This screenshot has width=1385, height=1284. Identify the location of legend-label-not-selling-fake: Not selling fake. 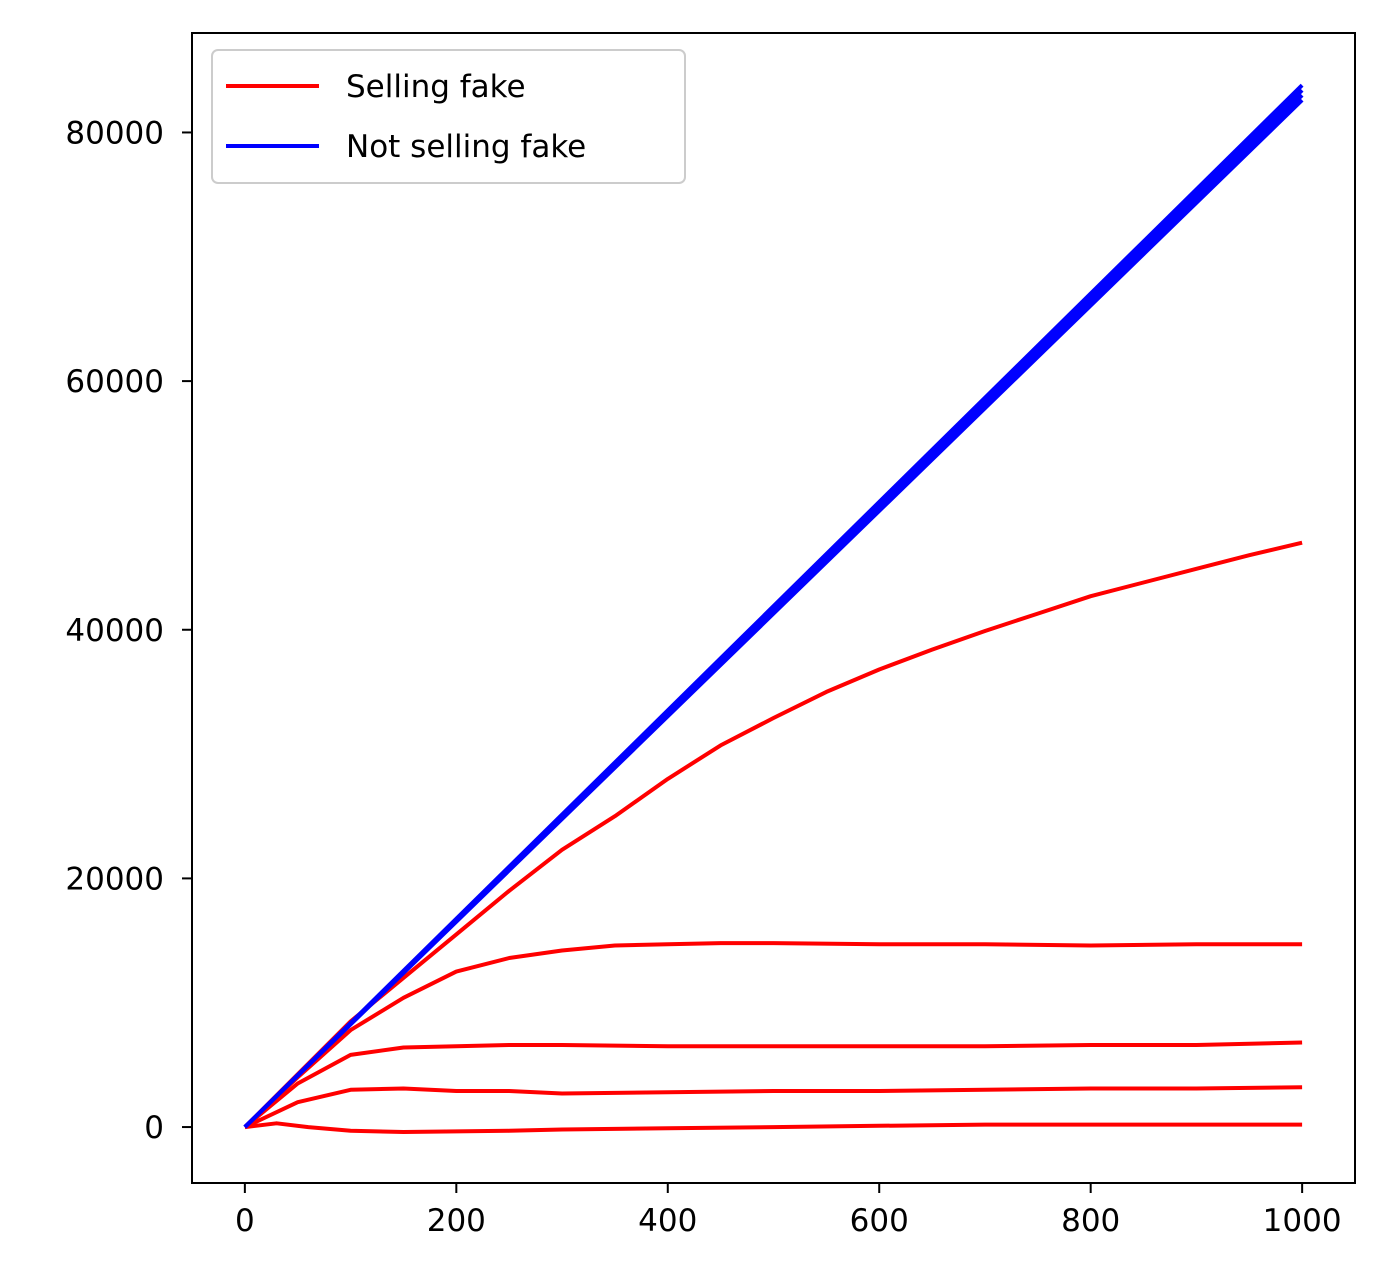
(466, 147).